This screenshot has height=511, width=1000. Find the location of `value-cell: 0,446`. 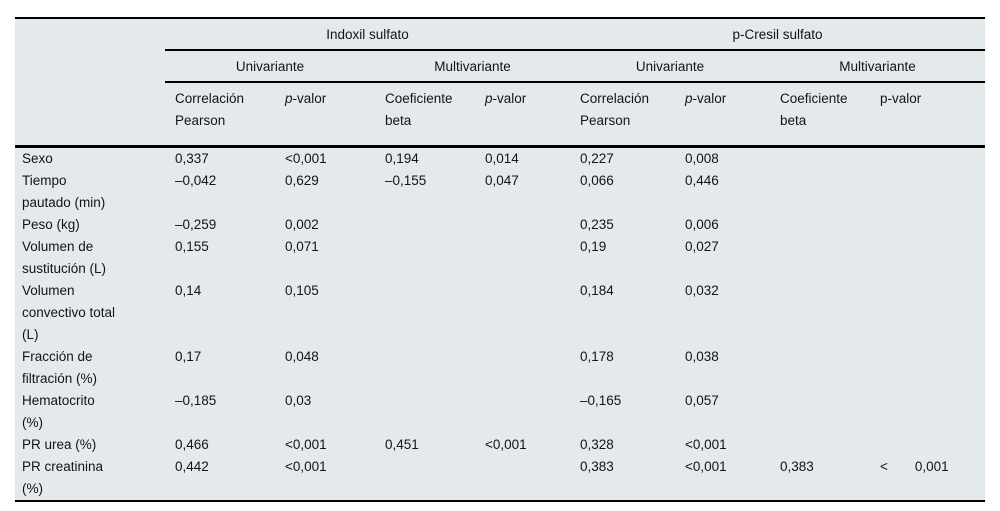

value-cell: 0,446 is located at coordinates (702, 180).